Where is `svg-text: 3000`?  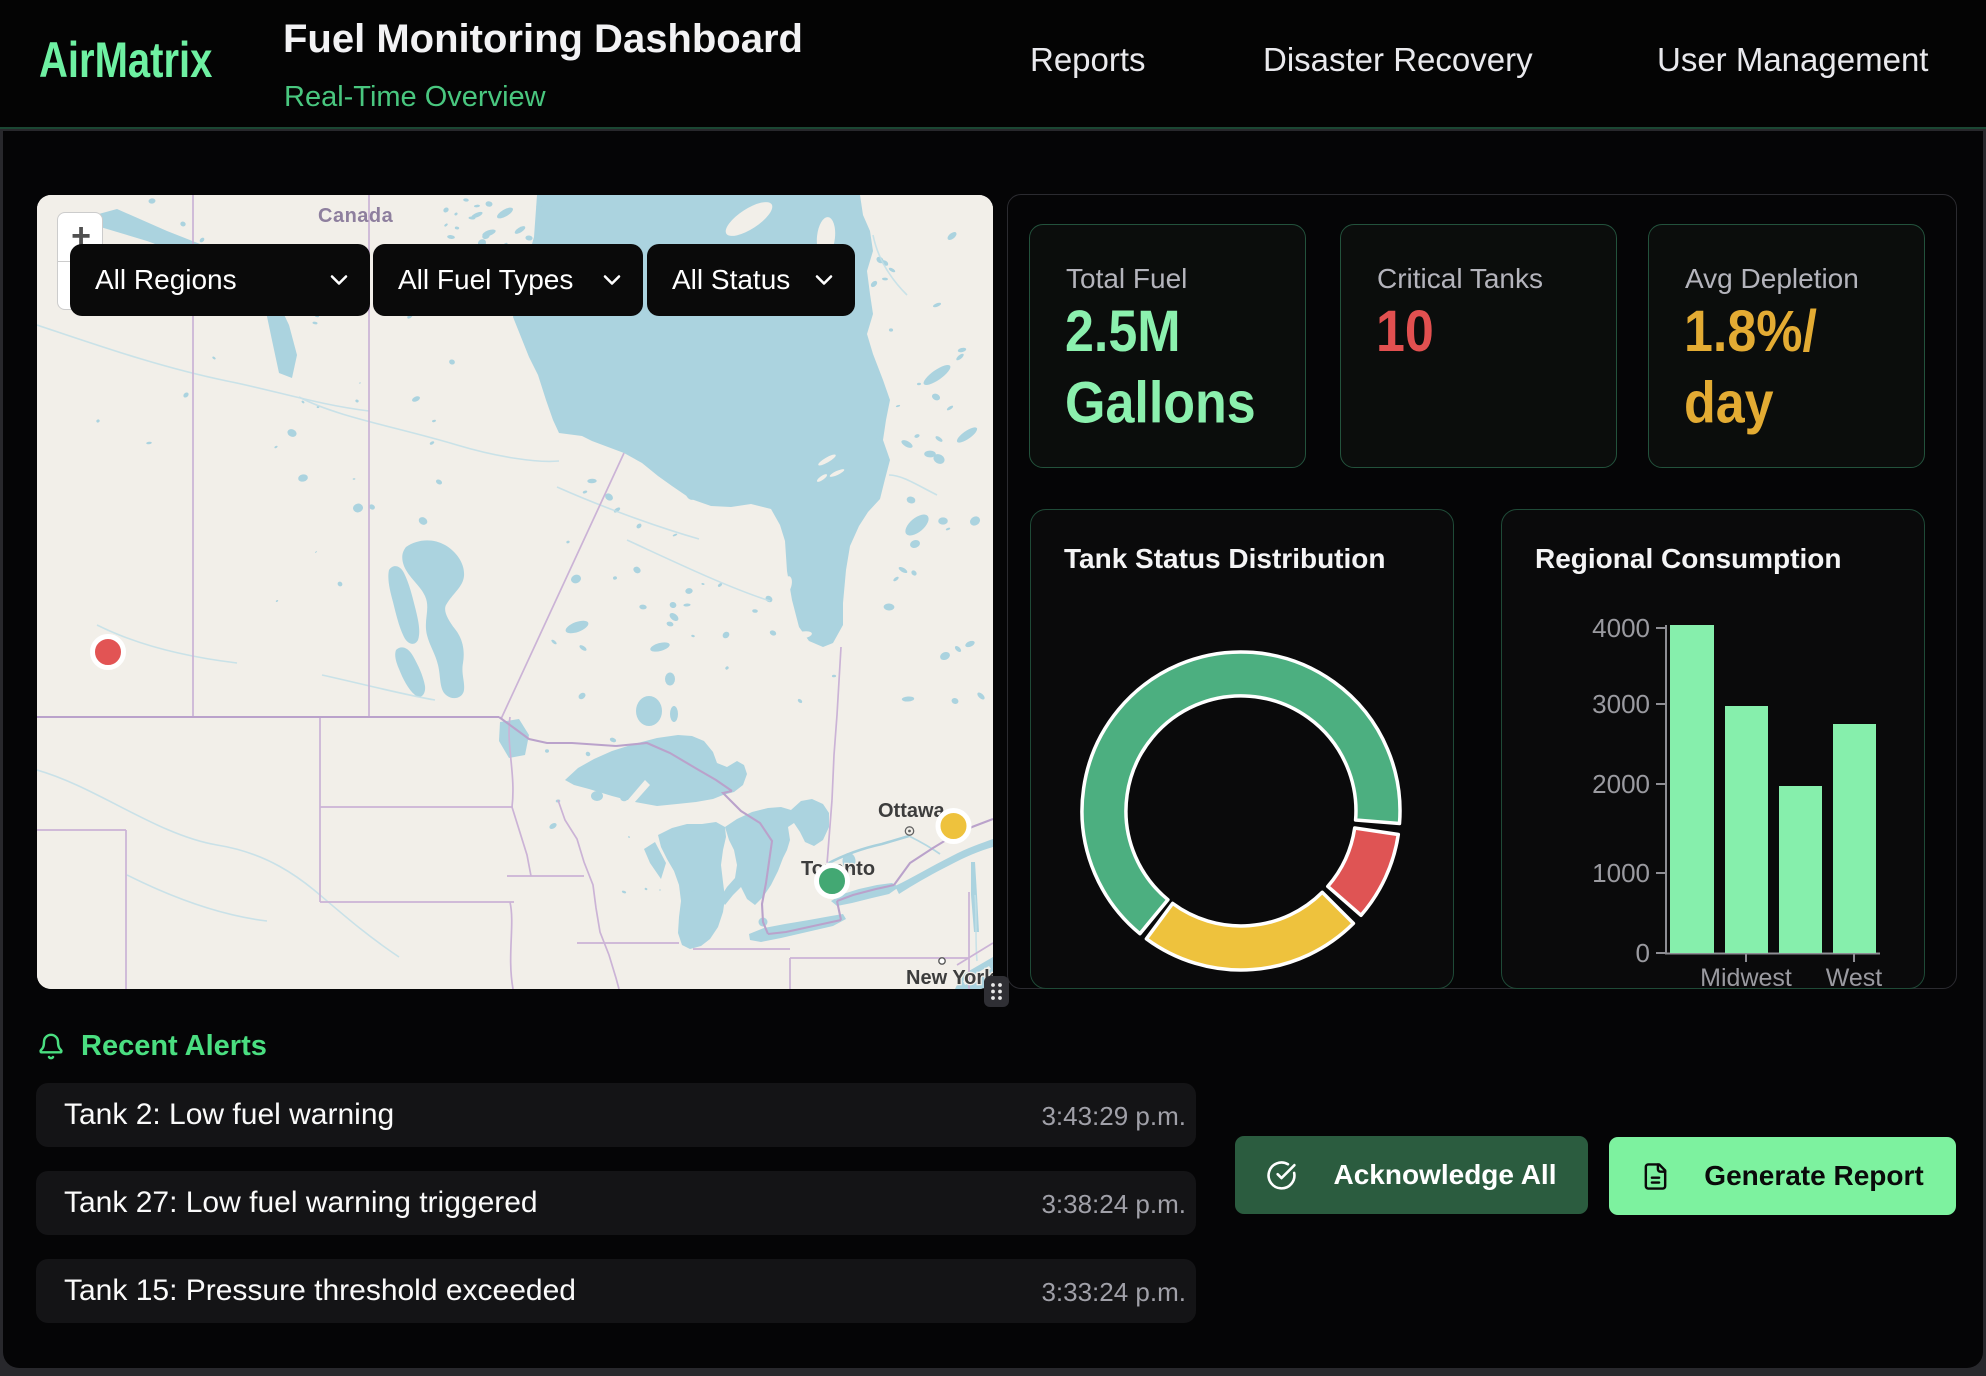 svg-text: 3000 is located at coordinates (1621, 704).